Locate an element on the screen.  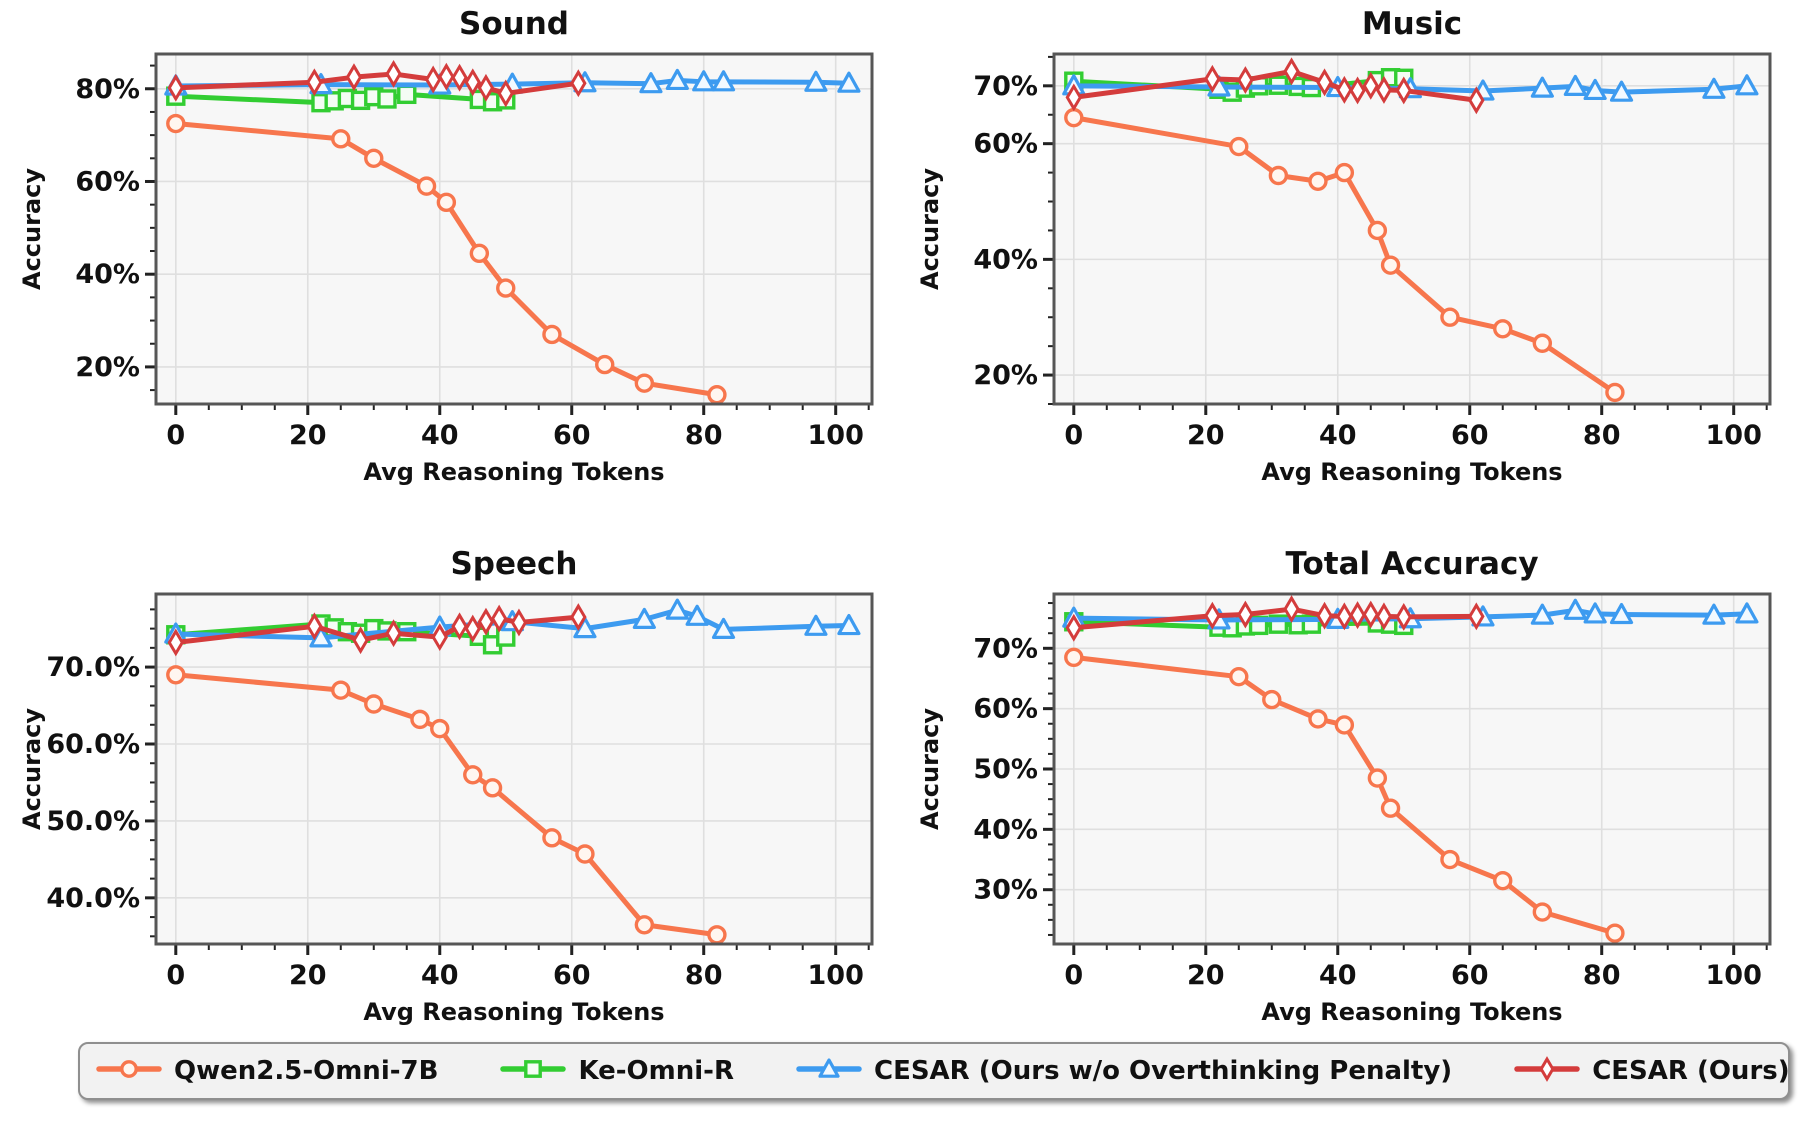
legend-item-qwen: Qwen2.5-Omni-7B is located at coordinates (267, 1071).